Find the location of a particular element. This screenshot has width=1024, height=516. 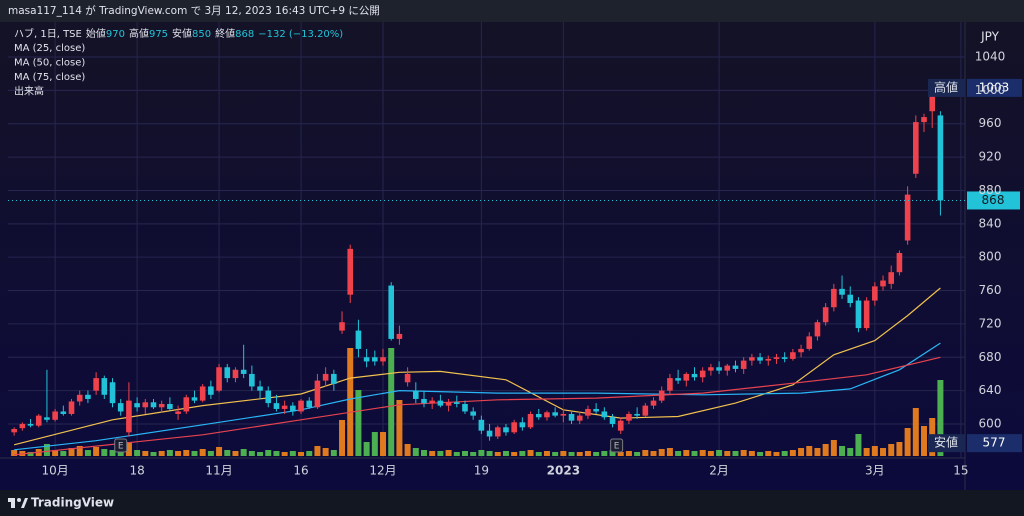

x-tick-label: 10月 is located at coordinates (54, 471).